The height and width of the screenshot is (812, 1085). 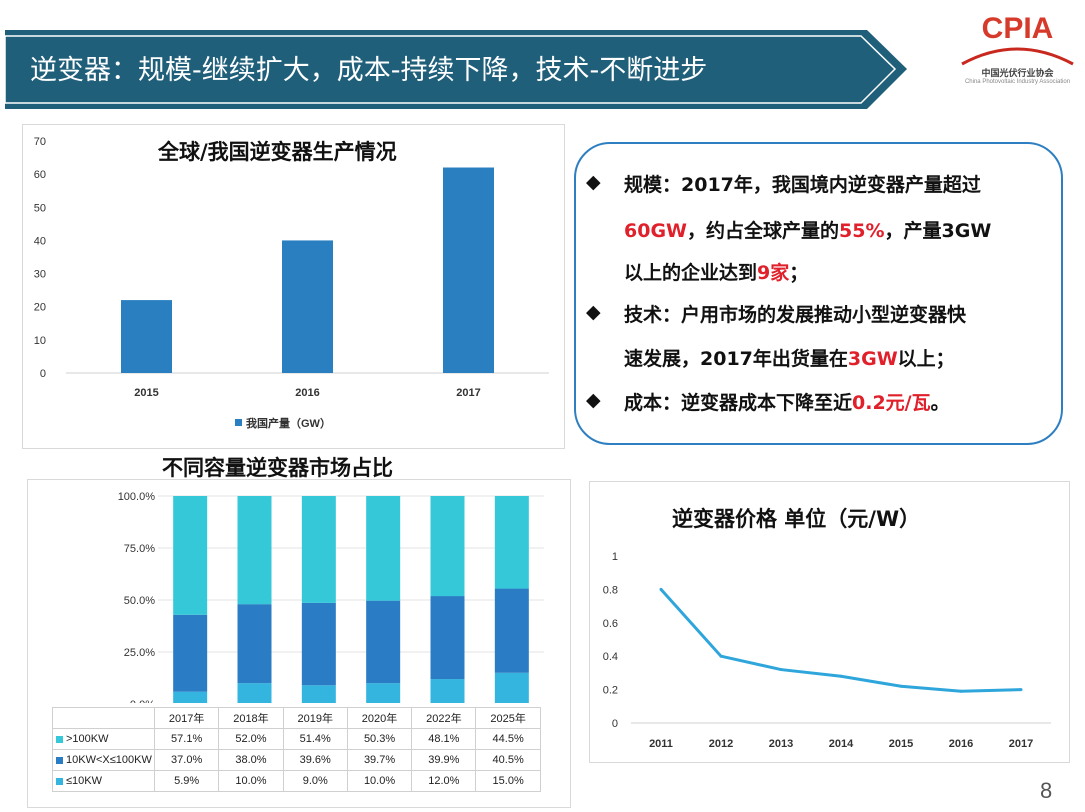 What do you see at coordinates (1017, 28) in the screenshot?
I see `logo-text: CPIA` at bounding box center [1017, 28].